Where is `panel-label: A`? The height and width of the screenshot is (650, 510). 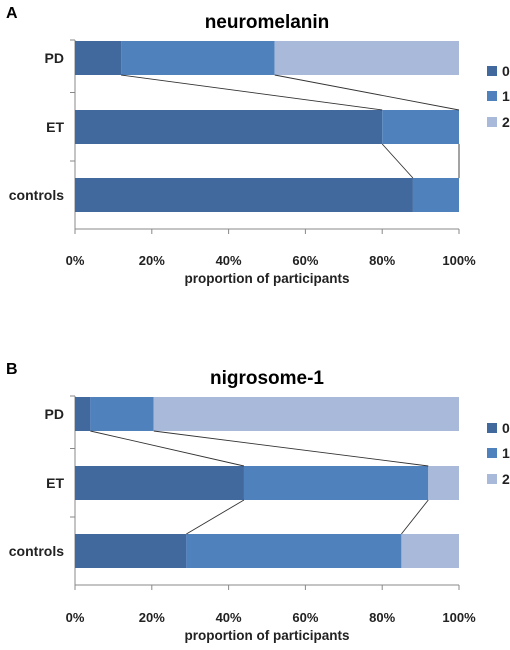 panel-label: A is located at coordinates (12, 13).